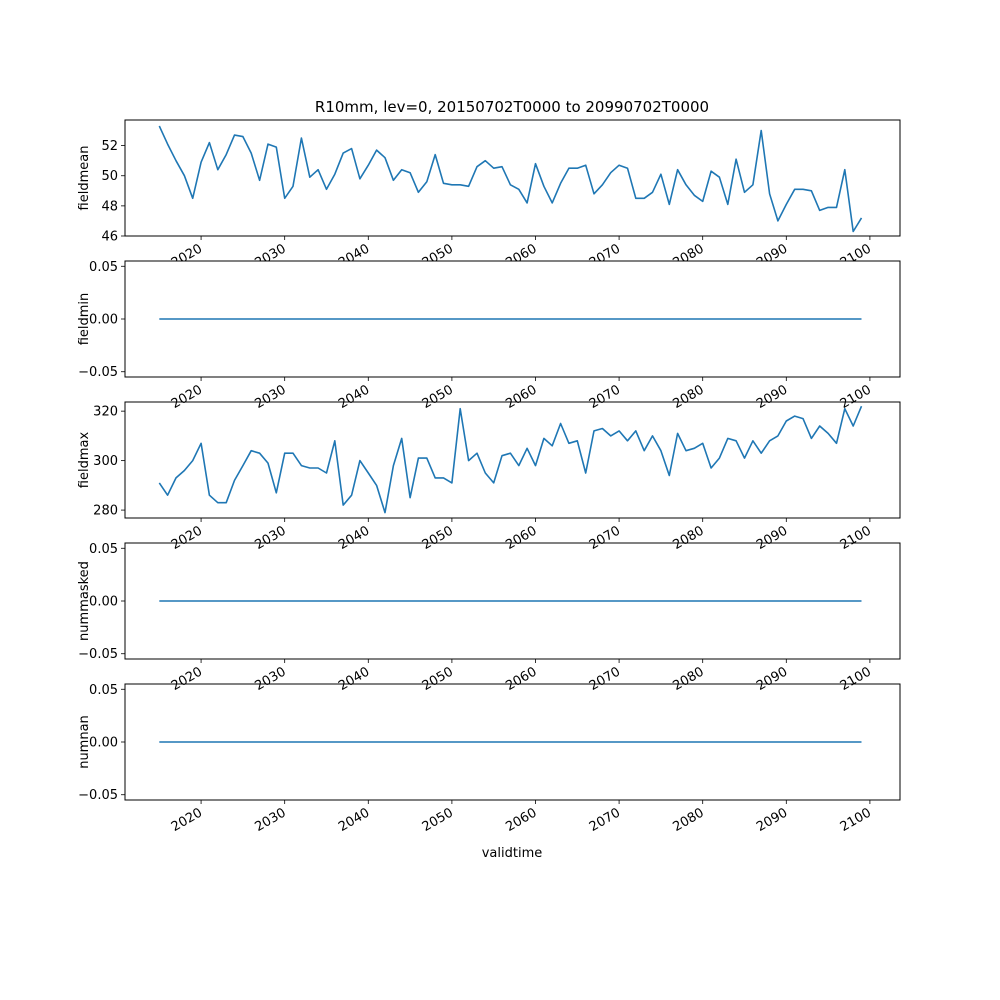 The height and width of the screenshot is (1000, 1000). Describe the element at coordinates (109, 237) in the screenshot. I see `y-tick-label: 46` at that location.